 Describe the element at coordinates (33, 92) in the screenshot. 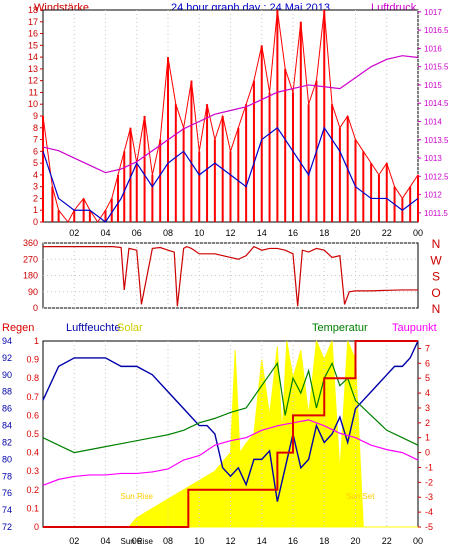

I see `y-tick-label: 11` at that location.